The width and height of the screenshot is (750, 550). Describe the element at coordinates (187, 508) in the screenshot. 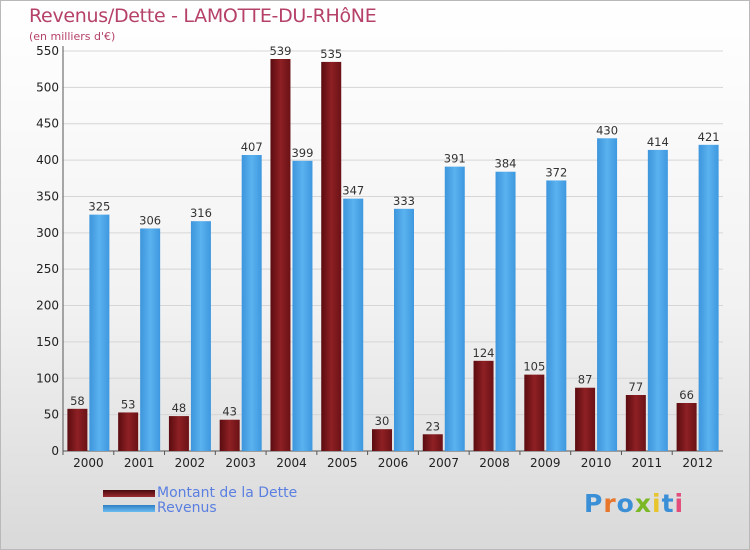

I see `legend-label-revenue: Revenus` at that location.